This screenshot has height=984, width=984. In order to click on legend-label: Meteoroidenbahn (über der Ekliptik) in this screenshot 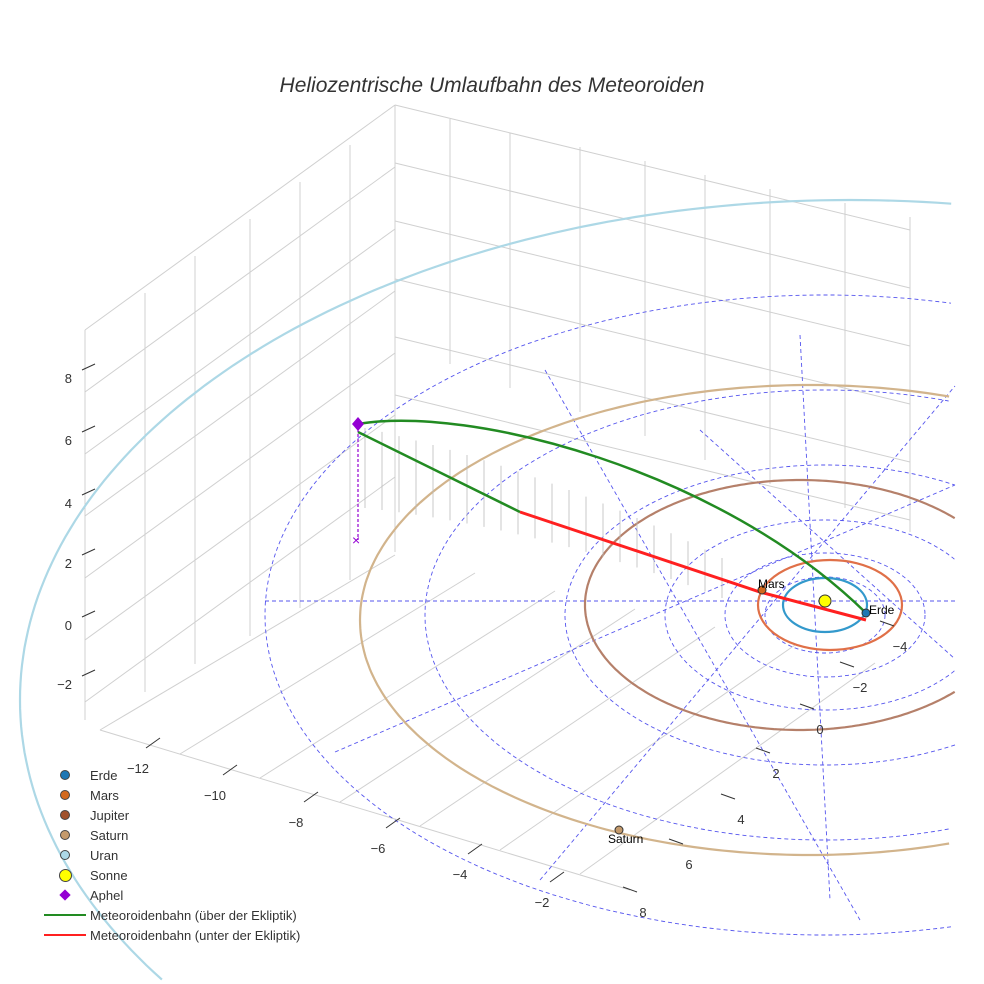, I will do `click(193, 915)`.